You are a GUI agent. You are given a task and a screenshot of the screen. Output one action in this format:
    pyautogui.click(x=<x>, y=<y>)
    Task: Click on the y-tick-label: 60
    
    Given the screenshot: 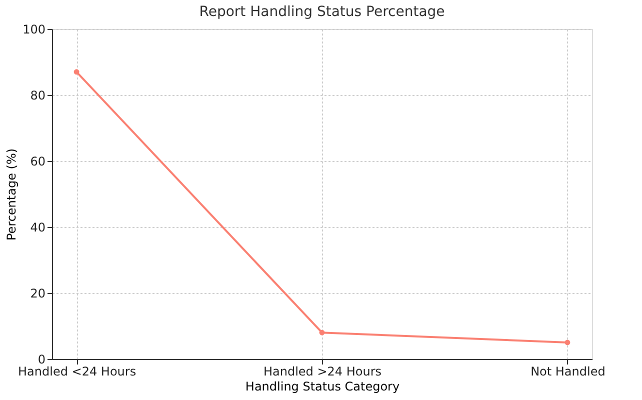 What is the action you would take?
    pyautogui.click(x=38, y=161)
    